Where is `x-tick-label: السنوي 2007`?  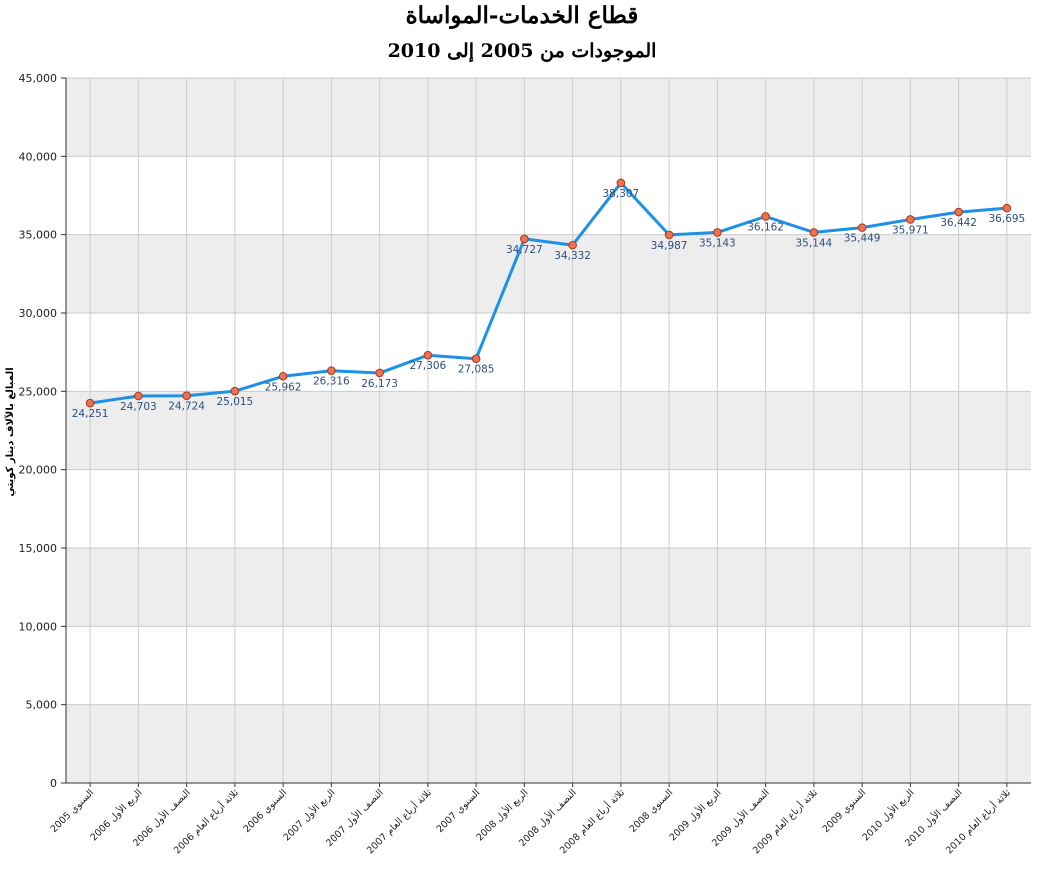 x-tick-label: السنوي 2007 is located at coordinates (459, 811).